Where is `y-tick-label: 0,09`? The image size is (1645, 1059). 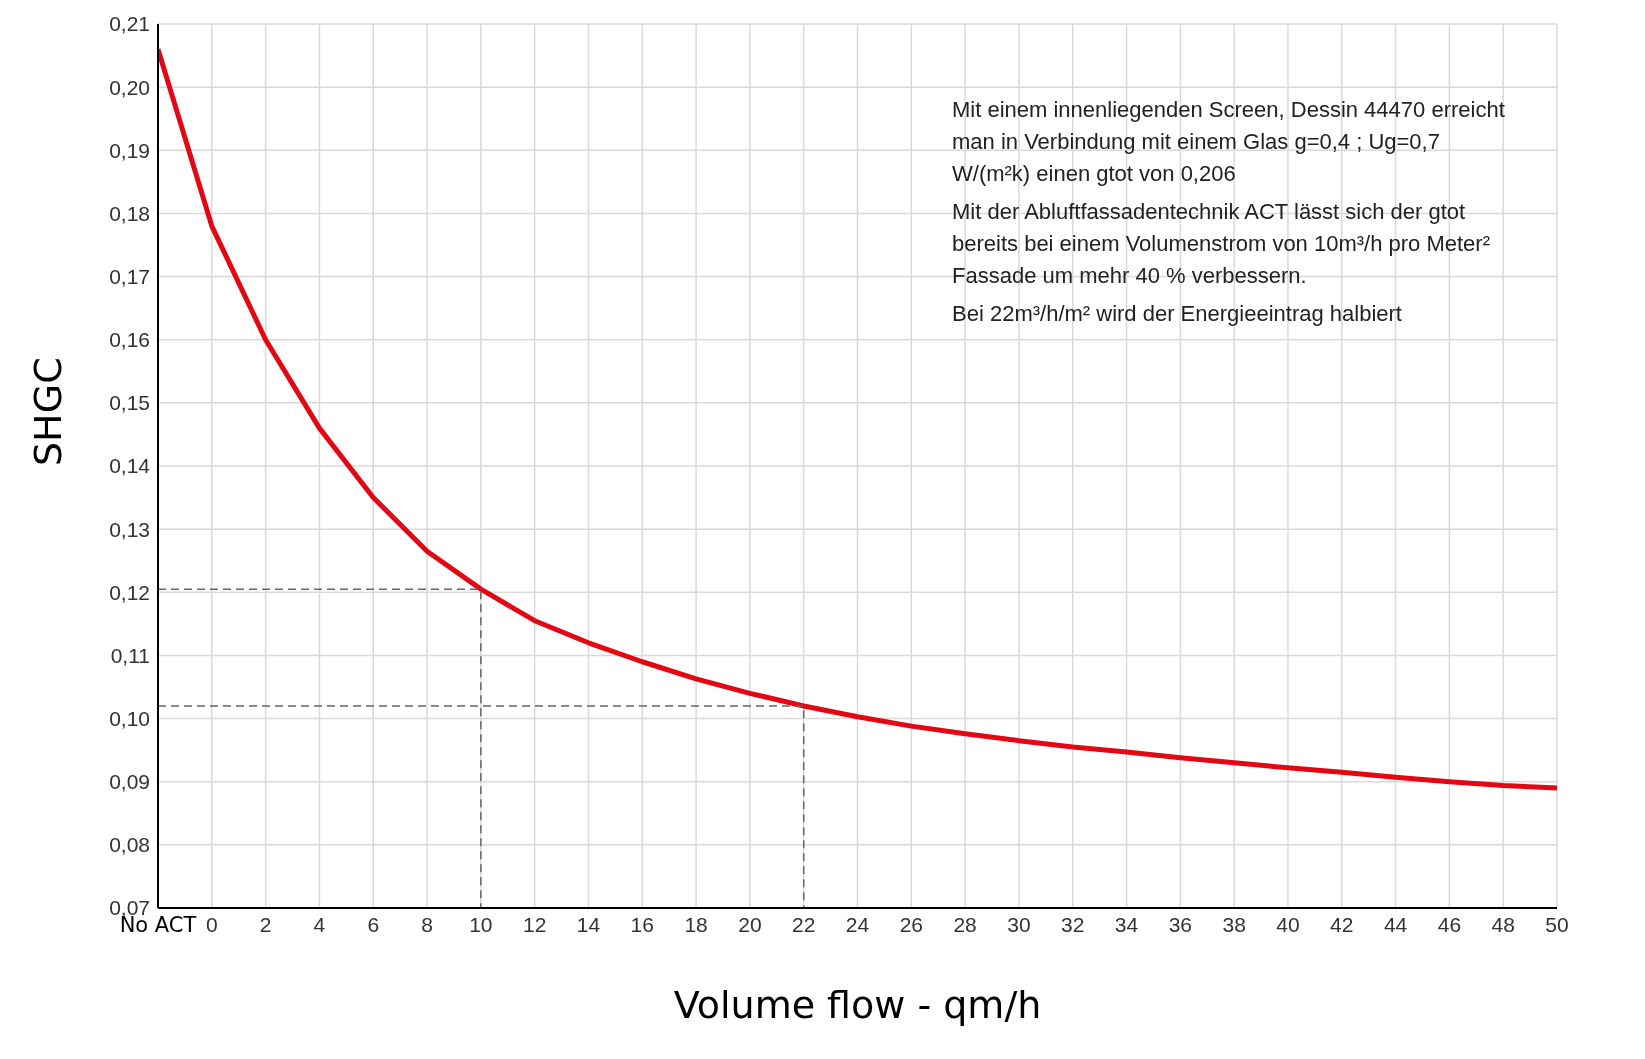 y-tick-label: 0,09 is located at coordinates (129, 782).